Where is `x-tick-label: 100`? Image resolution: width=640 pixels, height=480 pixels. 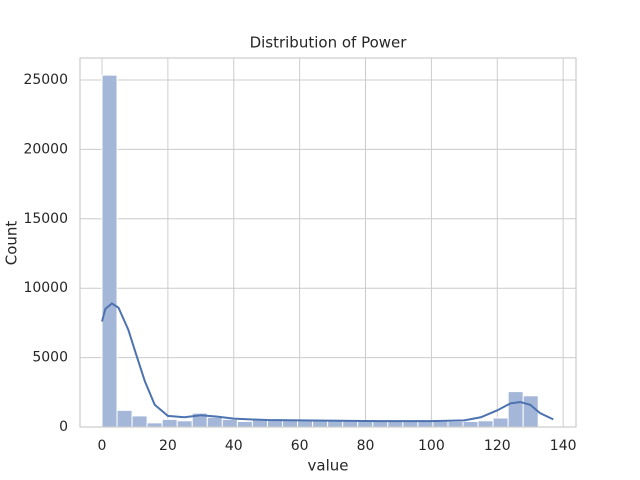 x-tick-label: 100 is located at coordinates (431, 446).